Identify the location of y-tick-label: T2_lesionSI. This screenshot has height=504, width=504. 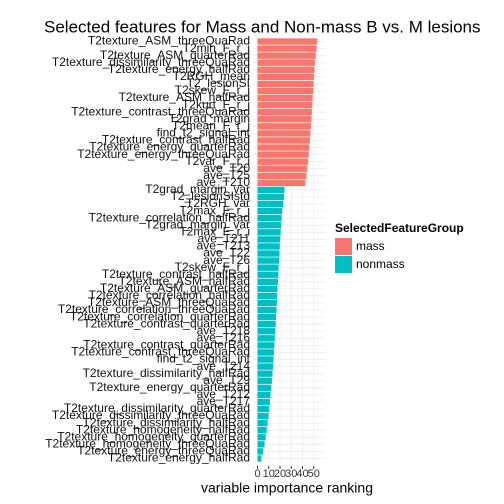
(218, 83).